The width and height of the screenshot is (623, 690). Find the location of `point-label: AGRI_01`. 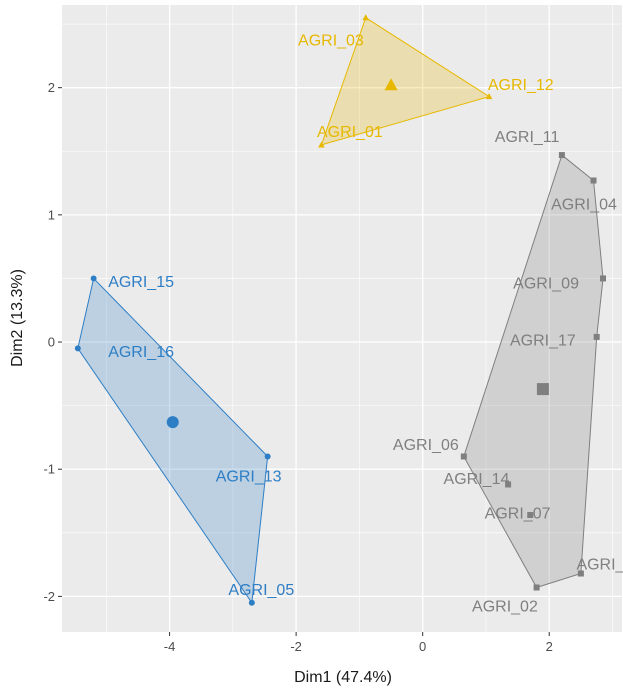

point-label: AGRI_01 is located at coordinates (350, 132).